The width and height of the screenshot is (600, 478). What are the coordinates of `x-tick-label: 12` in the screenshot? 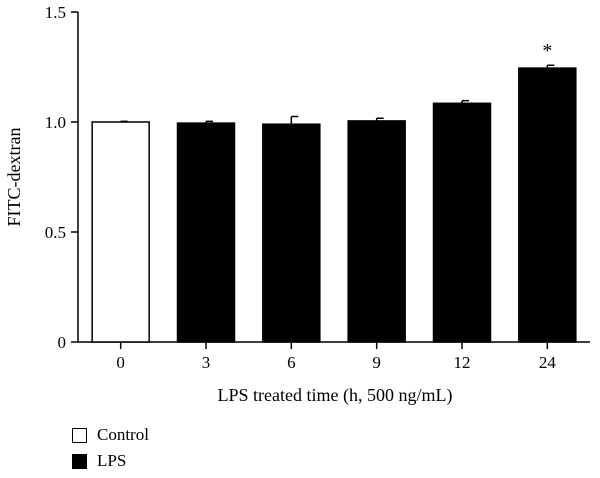 It's located at (462, 362).